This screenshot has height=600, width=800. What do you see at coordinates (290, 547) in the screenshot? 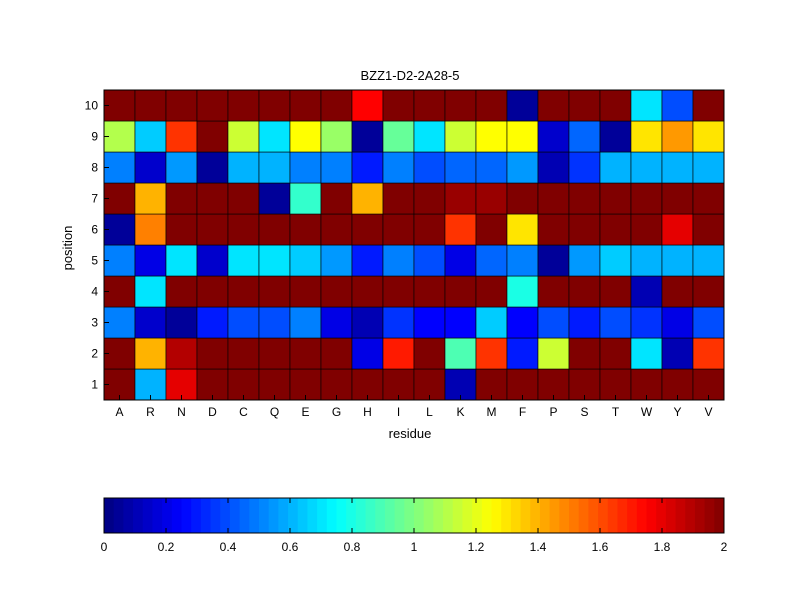
I see `colorbar-tick-label: 0.6` at bounding box center [290, 547].